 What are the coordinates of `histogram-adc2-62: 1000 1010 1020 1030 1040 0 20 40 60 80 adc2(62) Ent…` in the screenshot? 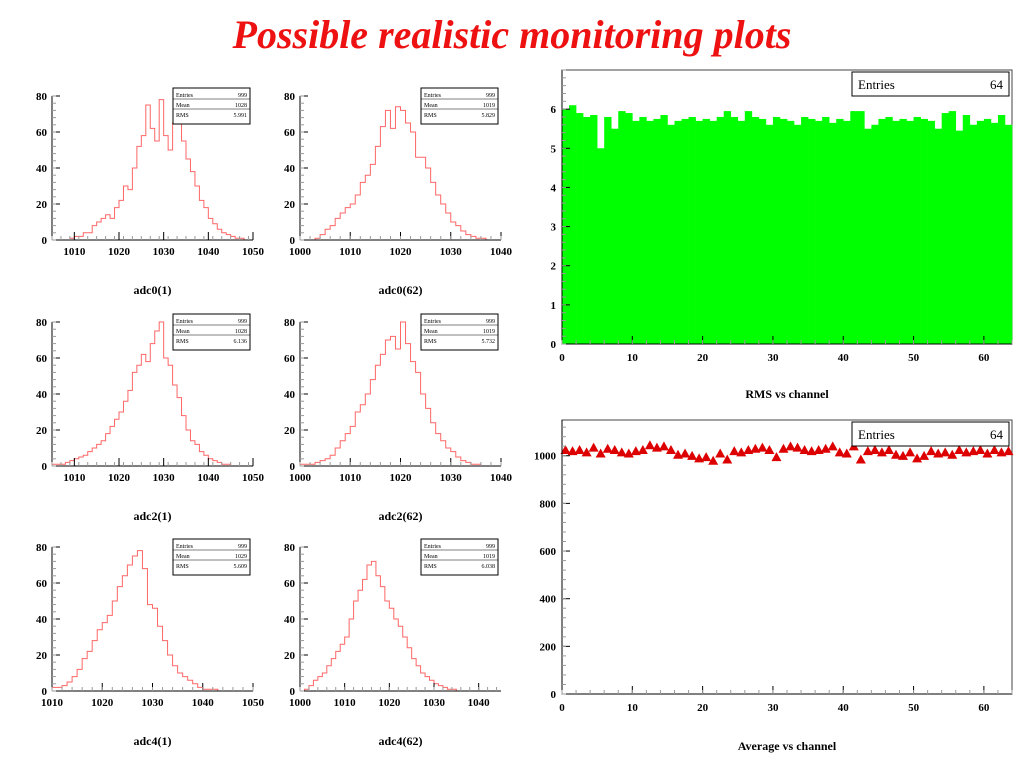 It's located at (398, 417).